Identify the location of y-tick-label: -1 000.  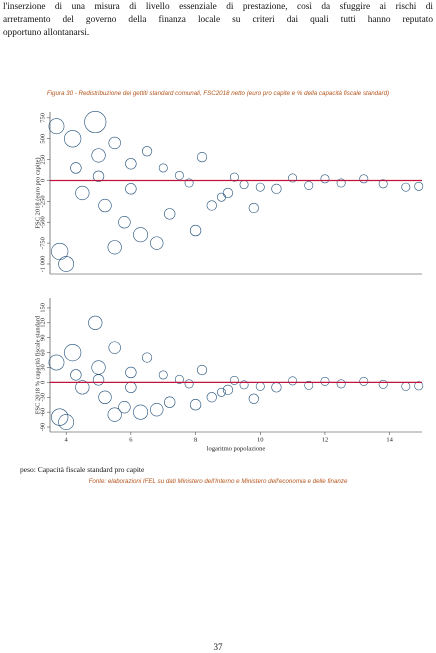
(42, 264).